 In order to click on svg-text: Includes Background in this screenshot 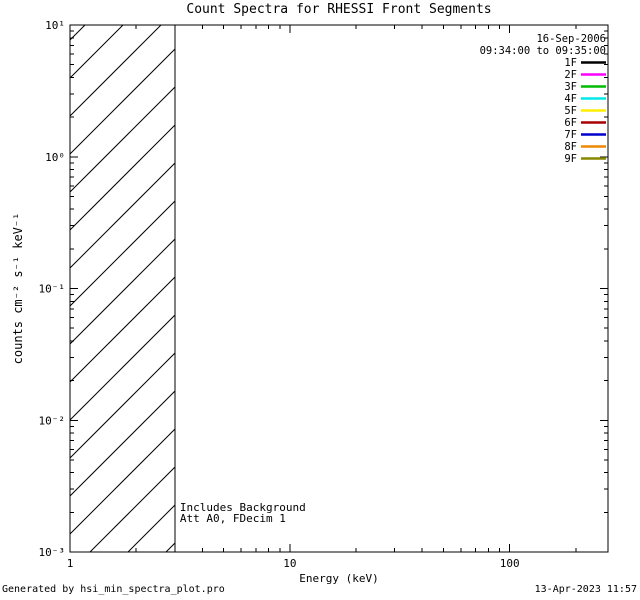, I will do `click(243, 507)`.